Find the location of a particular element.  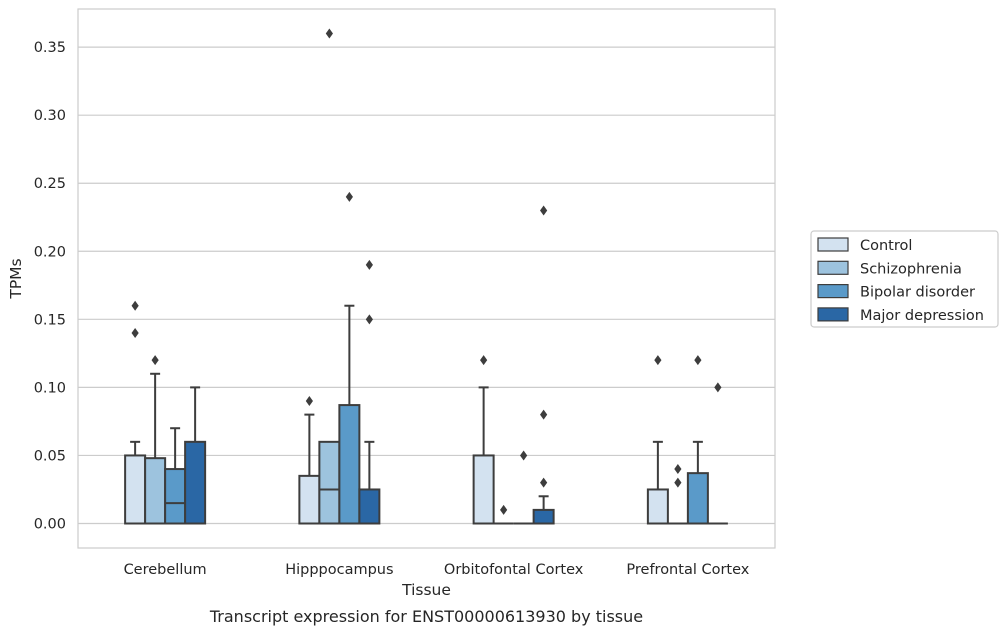

y-axis-ticks: 0.00 0.05 0.10 0.15 0.20 0.25 0.30 0.35 is located at coordinates (50, 286).